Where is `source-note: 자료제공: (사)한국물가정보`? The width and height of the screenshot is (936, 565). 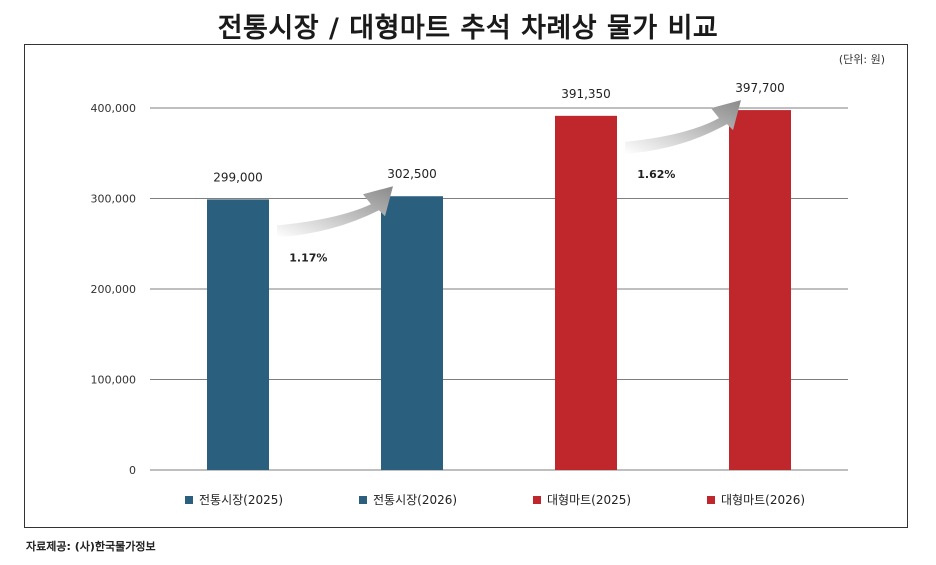 source-note: 자료제공: (사)한국물가정보 is located at coordinates (91, 546).